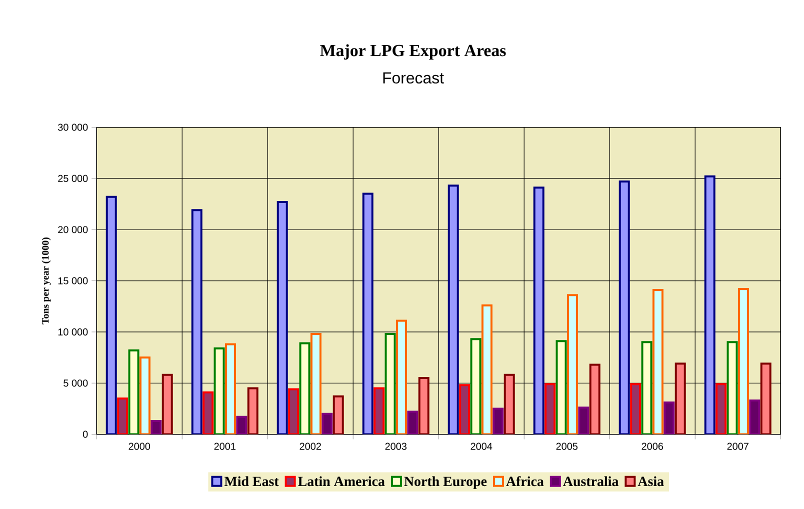  What do you see at coordinates (413, 78) in the screenshot?
I see `chart-subtitle: Forecast` at bounding box center [413, 78].